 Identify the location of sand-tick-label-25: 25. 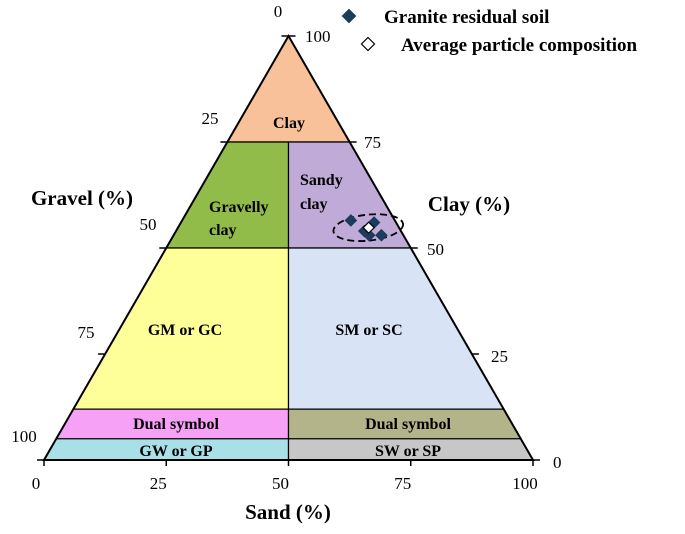
(158, 483).